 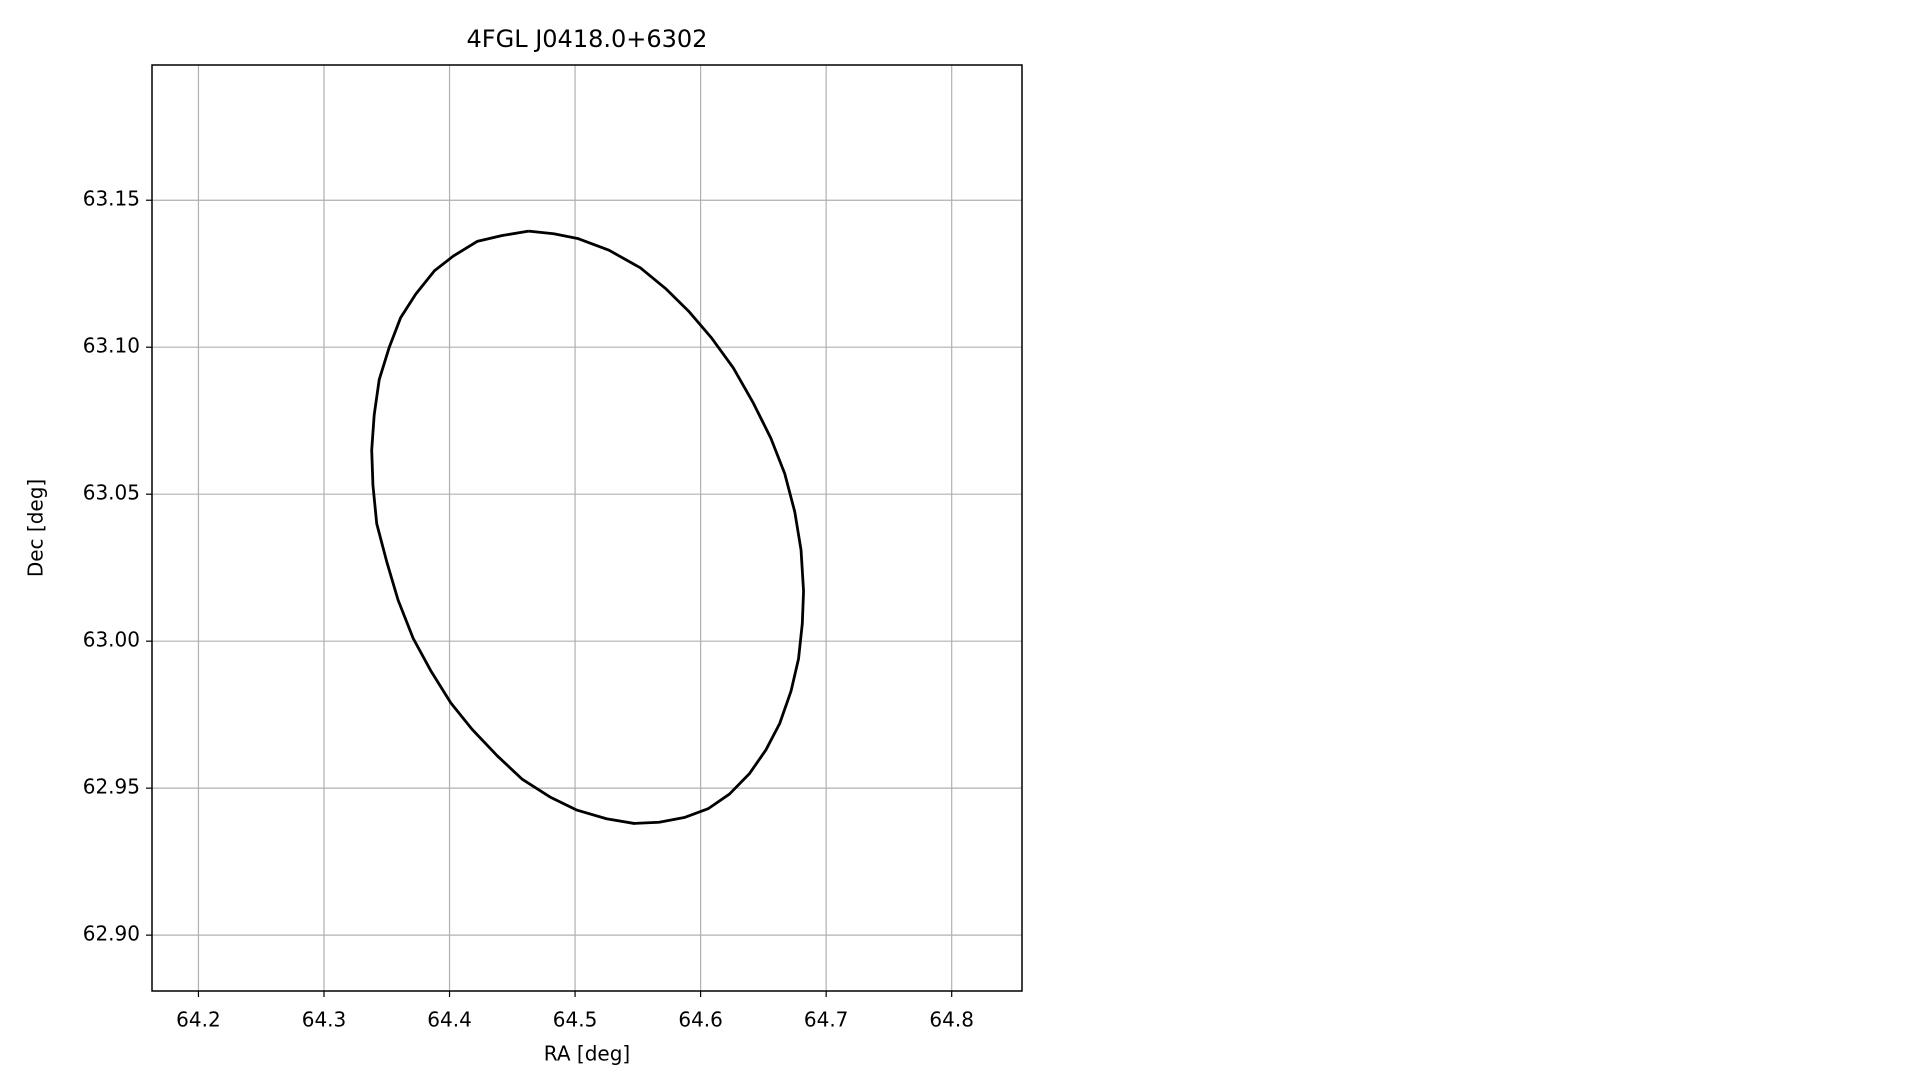 What do you see at coordinates (111, 346) in the screenshot?
I see `y-tick-label: 63.10` at bounding box center [111, 346].